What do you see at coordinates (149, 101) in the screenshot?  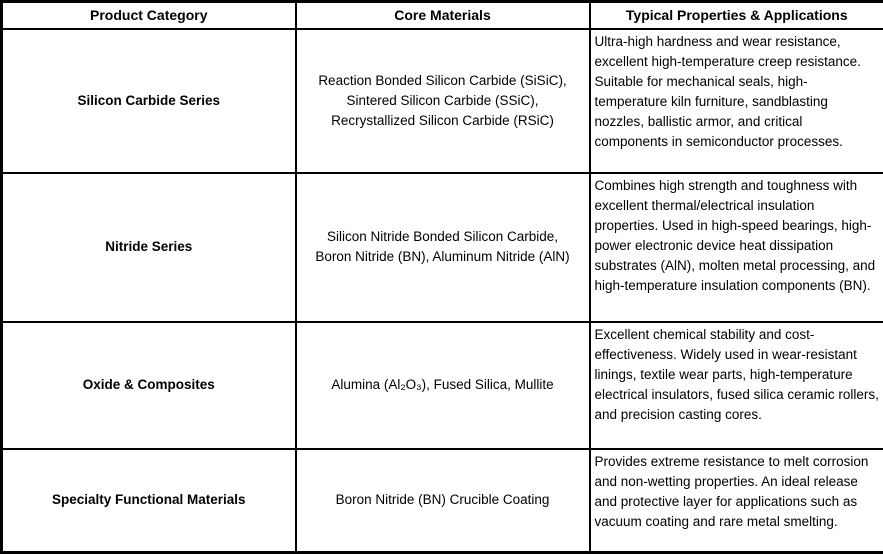 I see `category-cell: Silicon Carbide Series` at bounding box center [149, 101].